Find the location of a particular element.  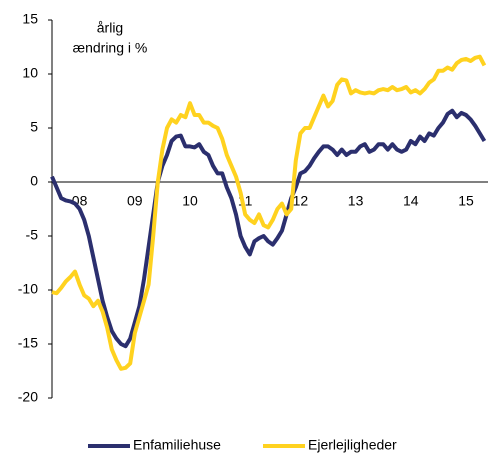

y-tick-label: -5 is located at coordinates (32, 235).